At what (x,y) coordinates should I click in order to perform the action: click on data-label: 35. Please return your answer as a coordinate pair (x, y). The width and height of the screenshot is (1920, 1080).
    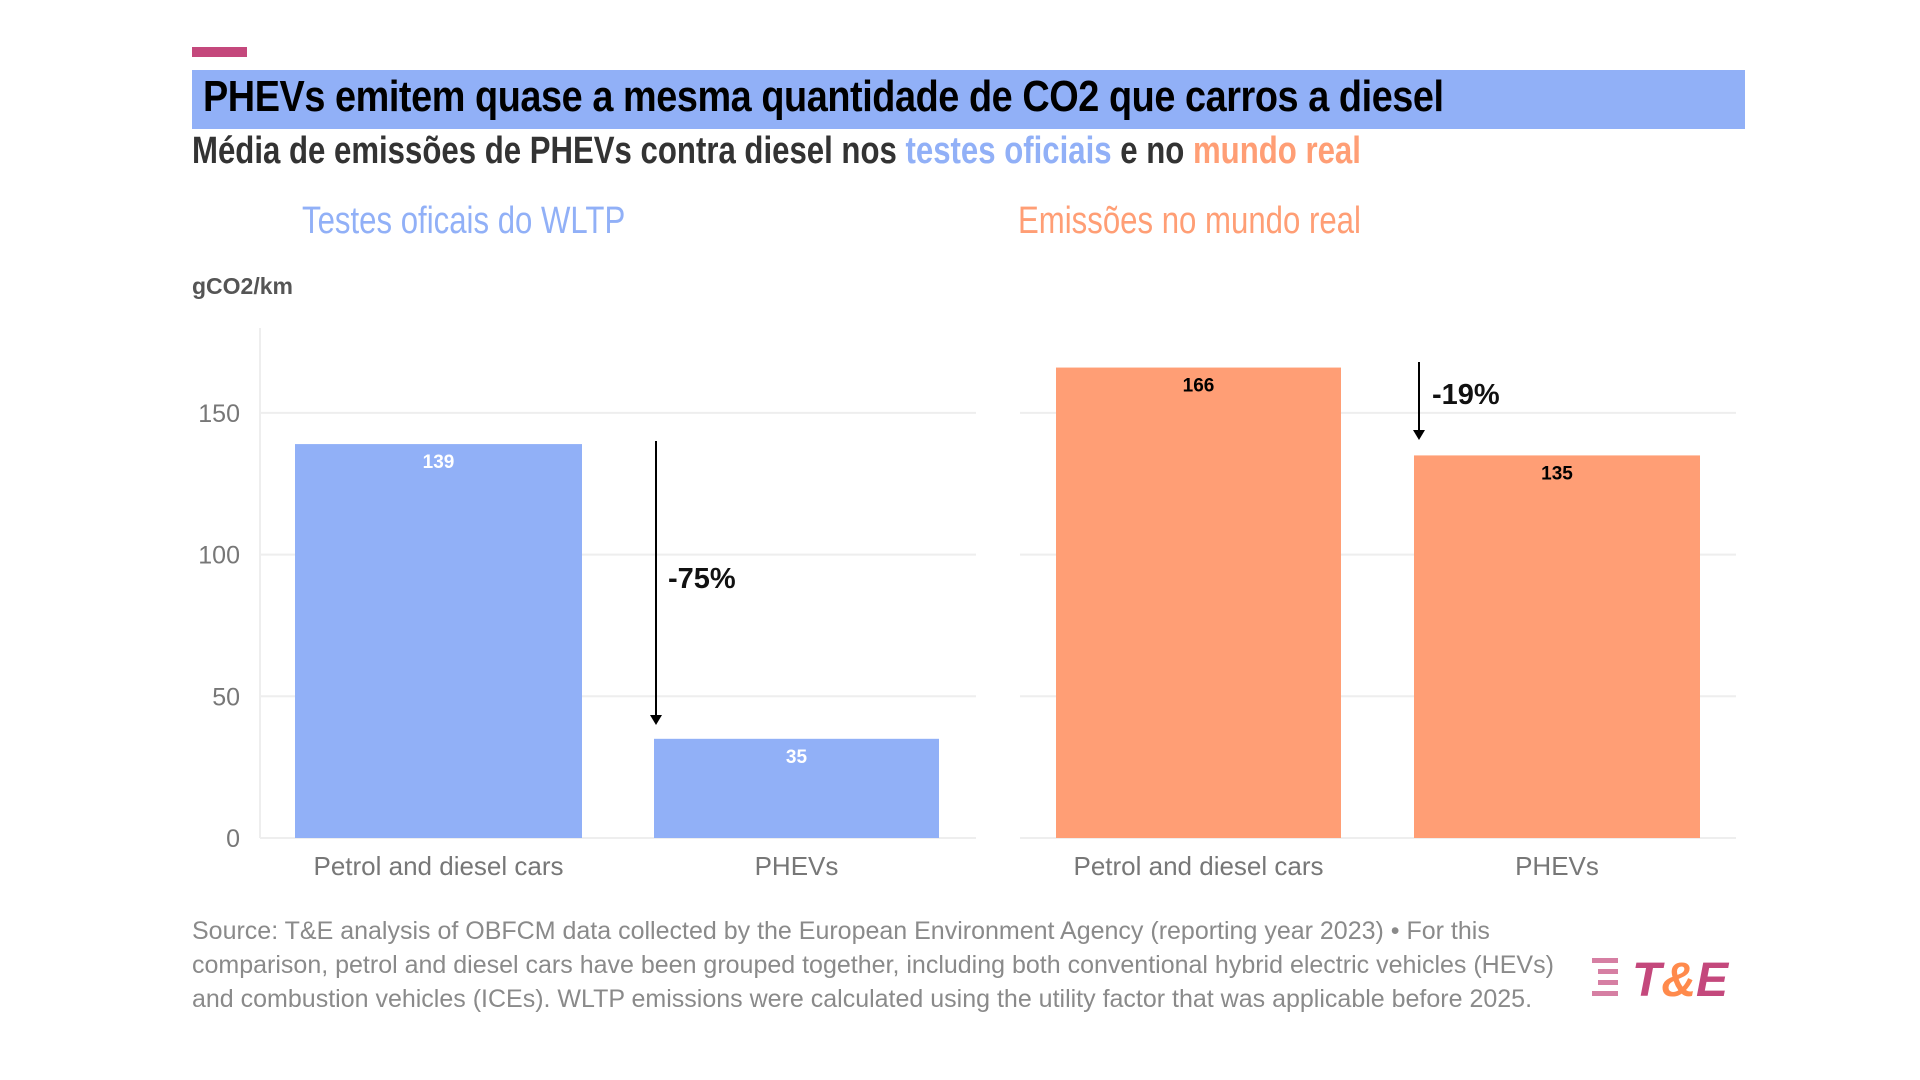
    Looking at the image, I should click on (797, 757).